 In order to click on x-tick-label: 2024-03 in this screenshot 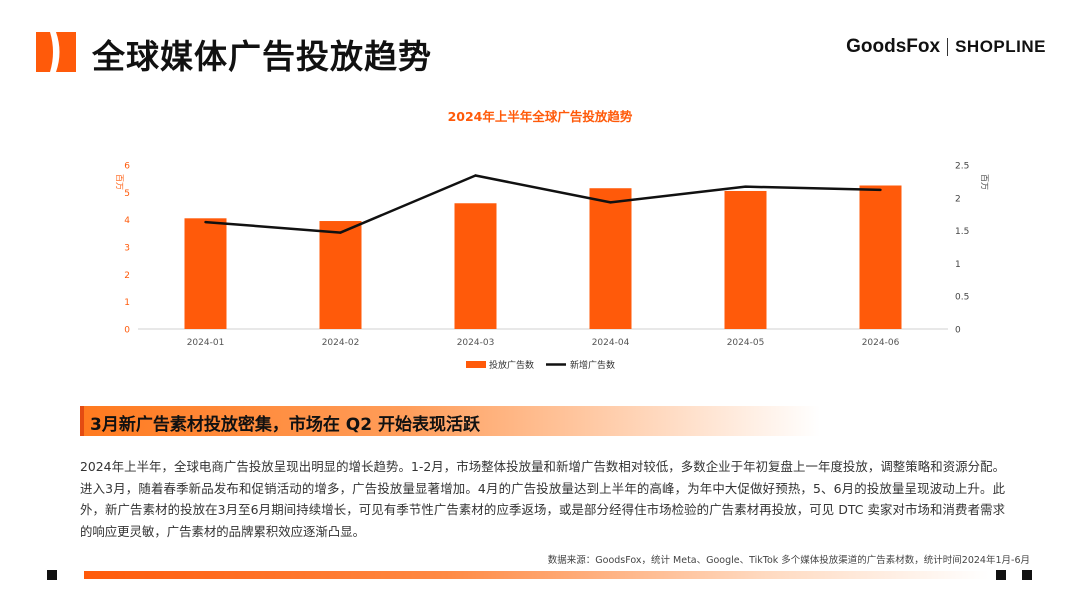, I will do `click(476, 343)`.